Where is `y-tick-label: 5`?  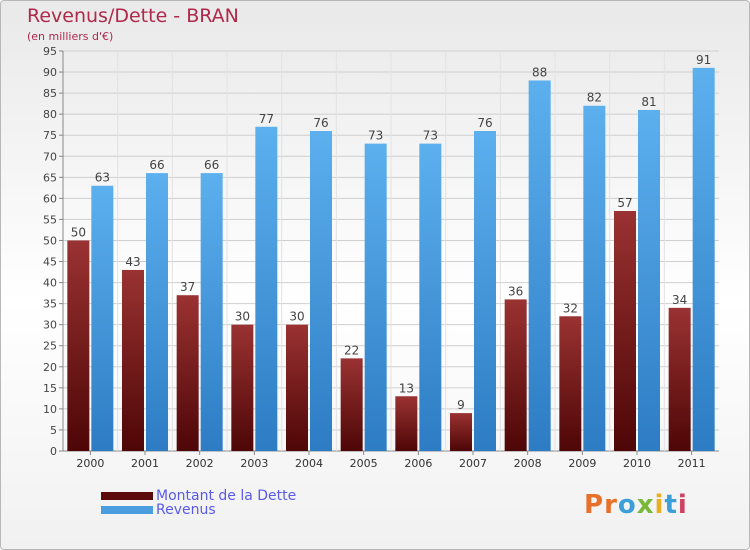
y-tick-label: 5 is located at coordinates (53, 430).